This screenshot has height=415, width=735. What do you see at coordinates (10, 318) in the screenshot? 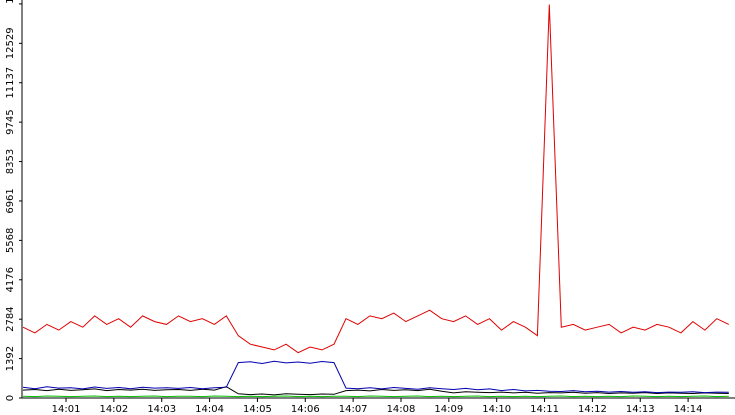
I see `y-tick-label: 2784` at bounding box center [10, 318].